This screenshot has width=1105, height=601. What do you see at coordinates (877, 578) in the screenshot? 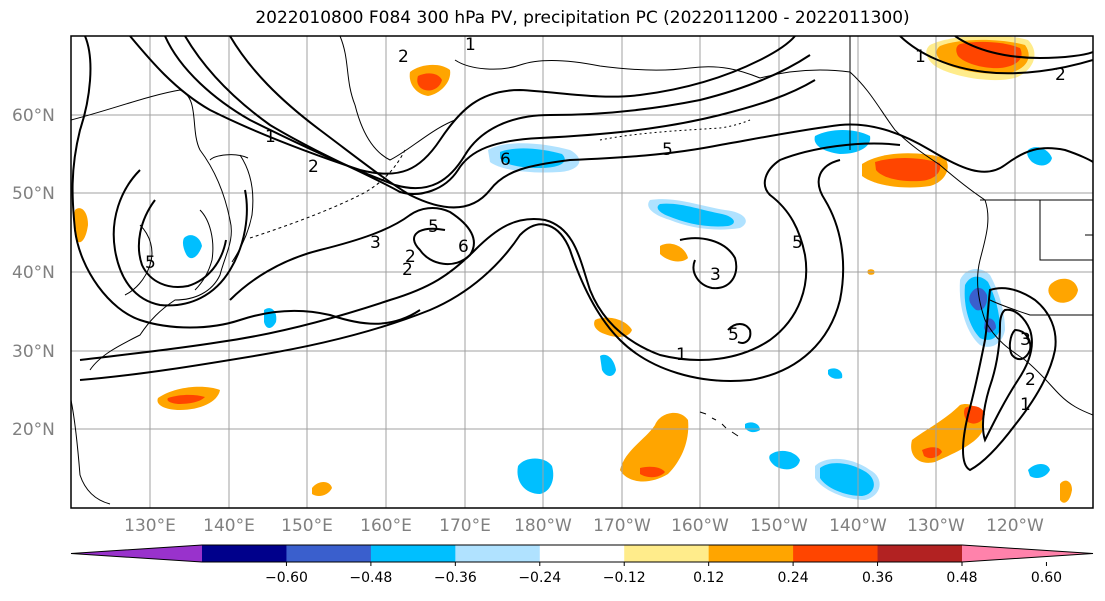
I see `colorbar-tick-label: 0.36` at bounding box center [877, 578].